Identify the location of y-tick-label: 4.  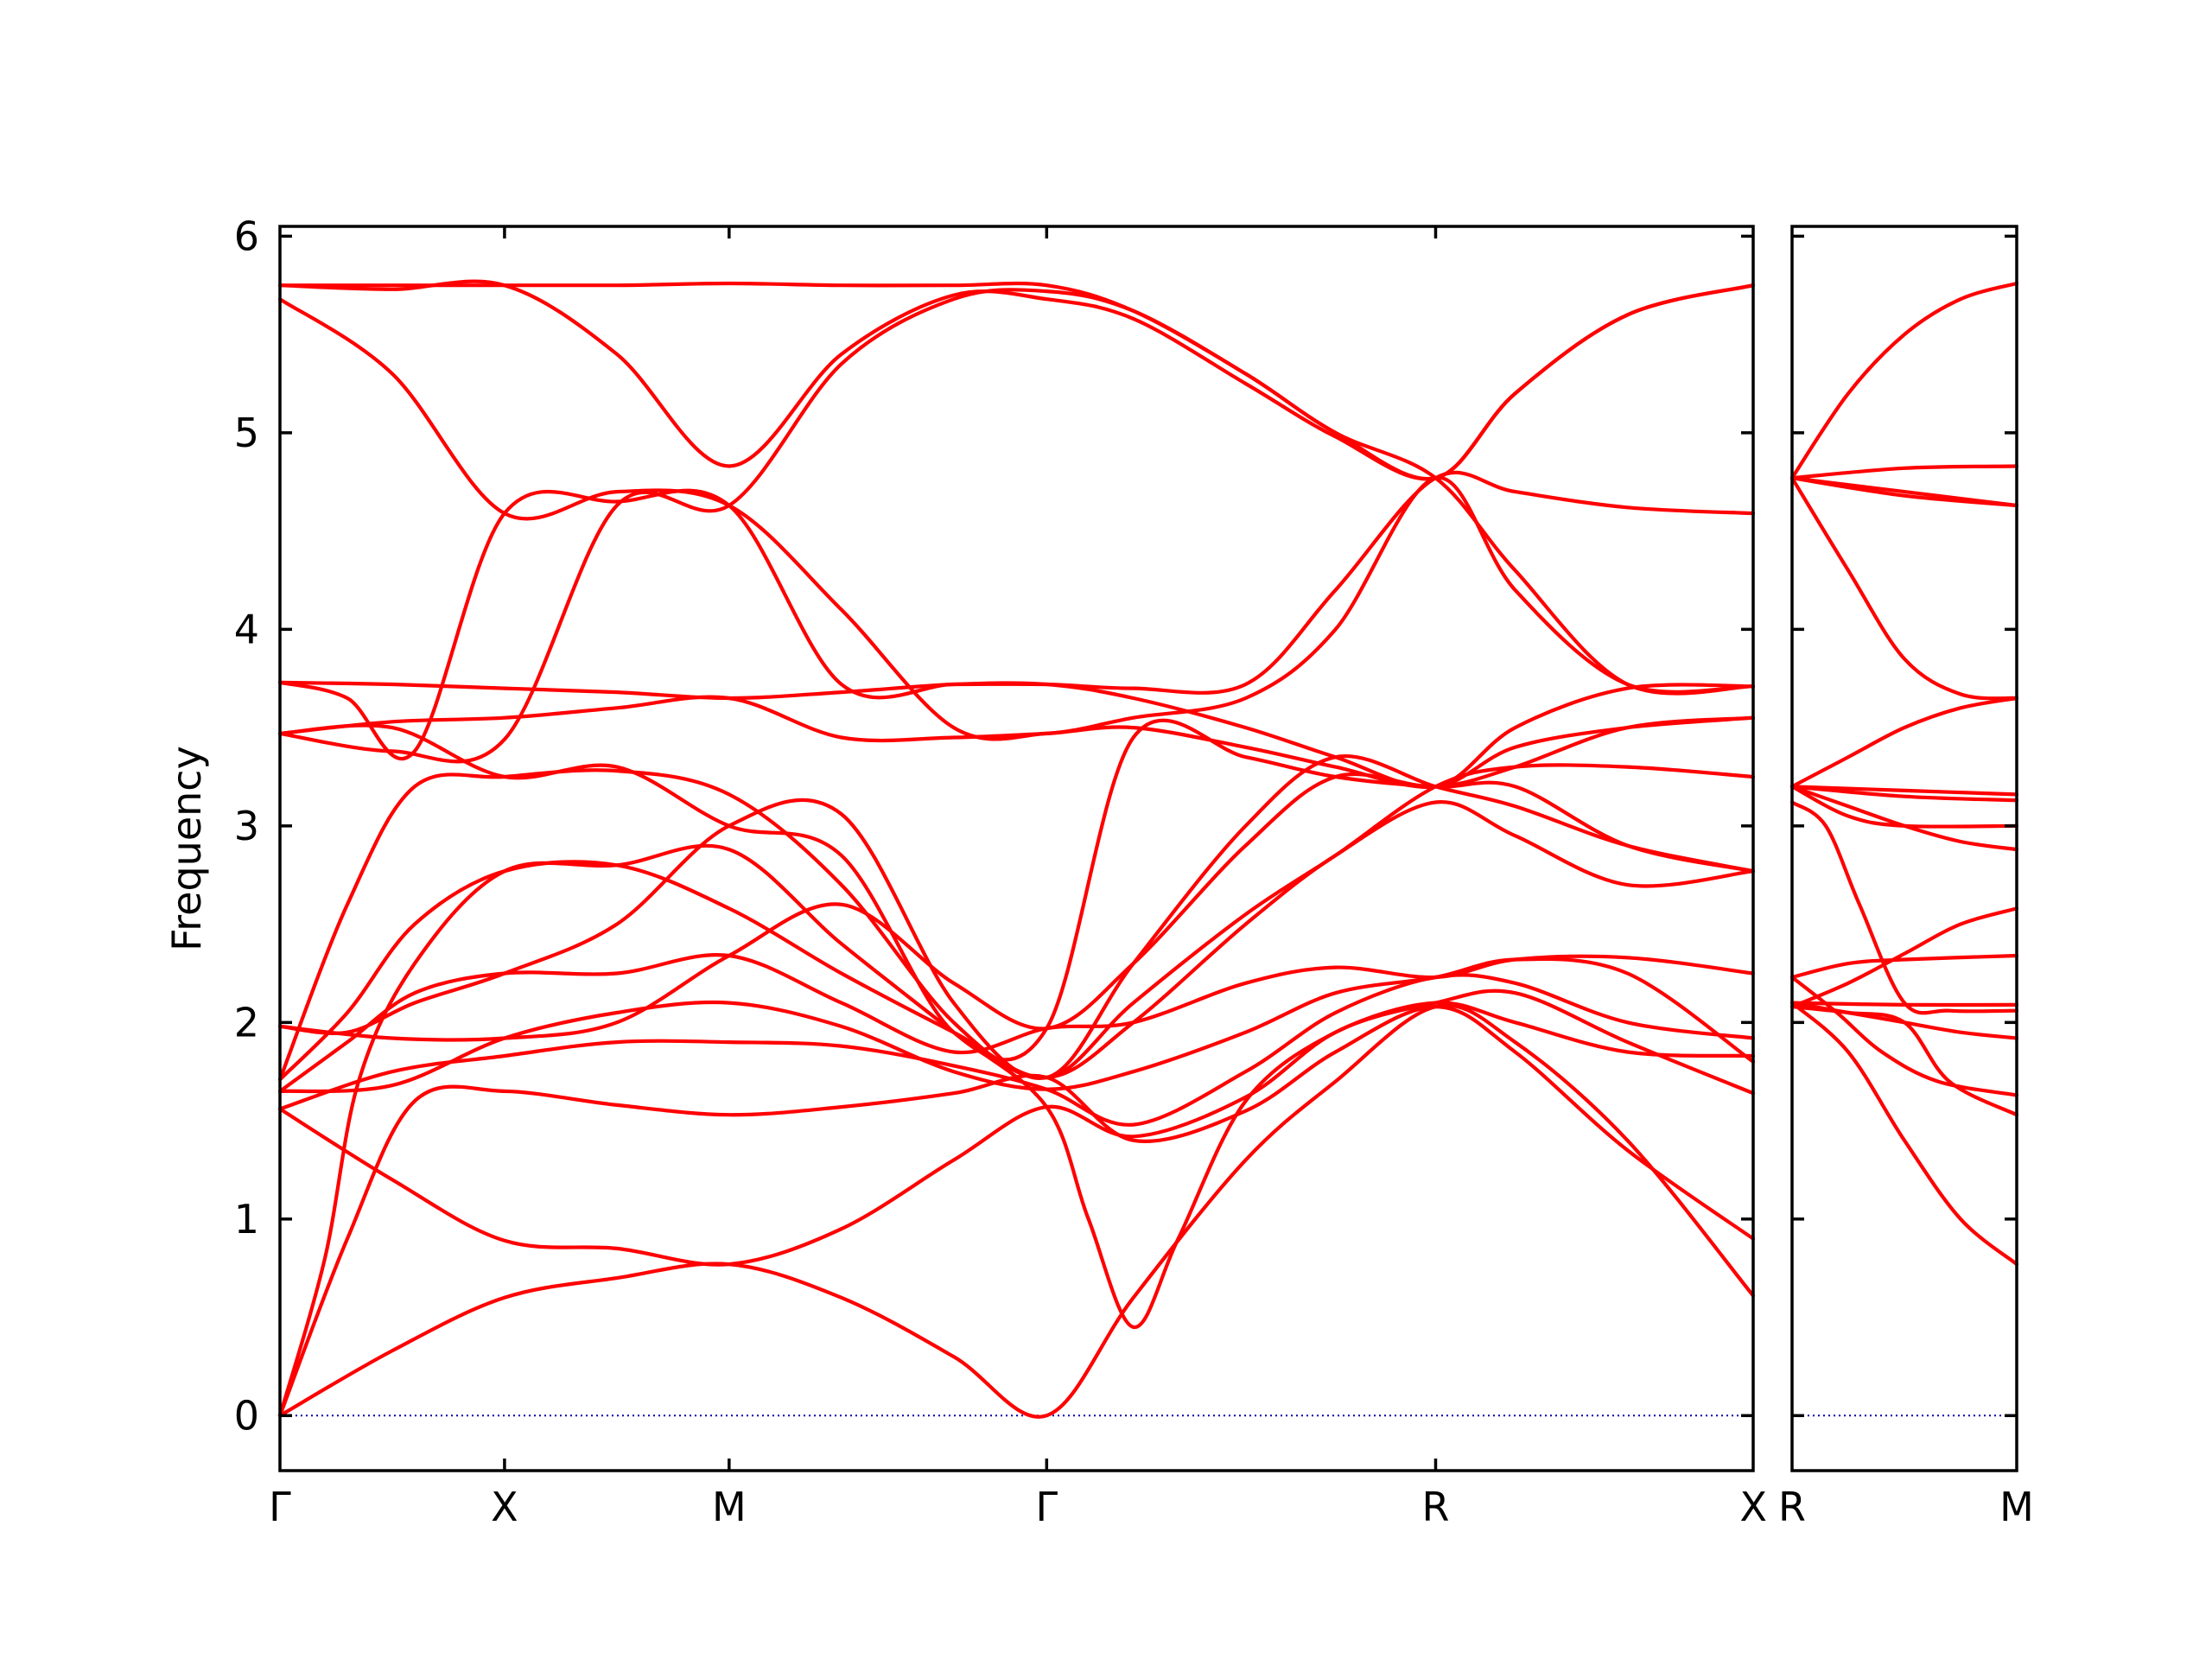
(246, 629).